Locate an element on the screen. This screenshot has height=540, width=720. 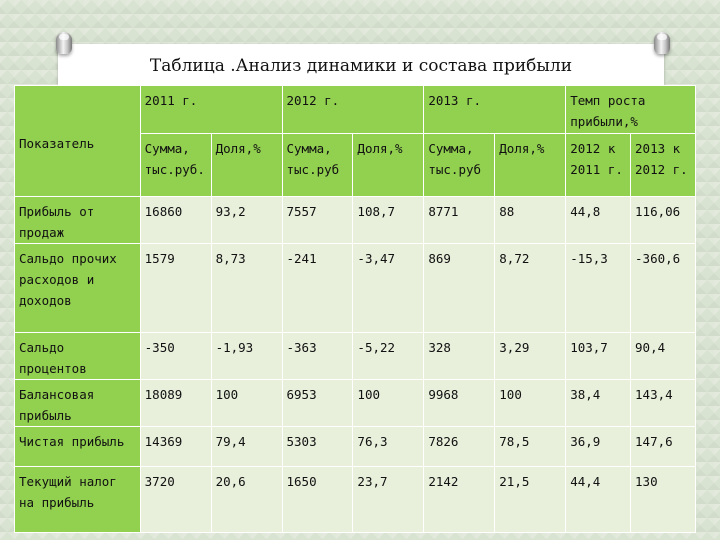
table-cell: 147,6 is located at coordinates (663, 446).